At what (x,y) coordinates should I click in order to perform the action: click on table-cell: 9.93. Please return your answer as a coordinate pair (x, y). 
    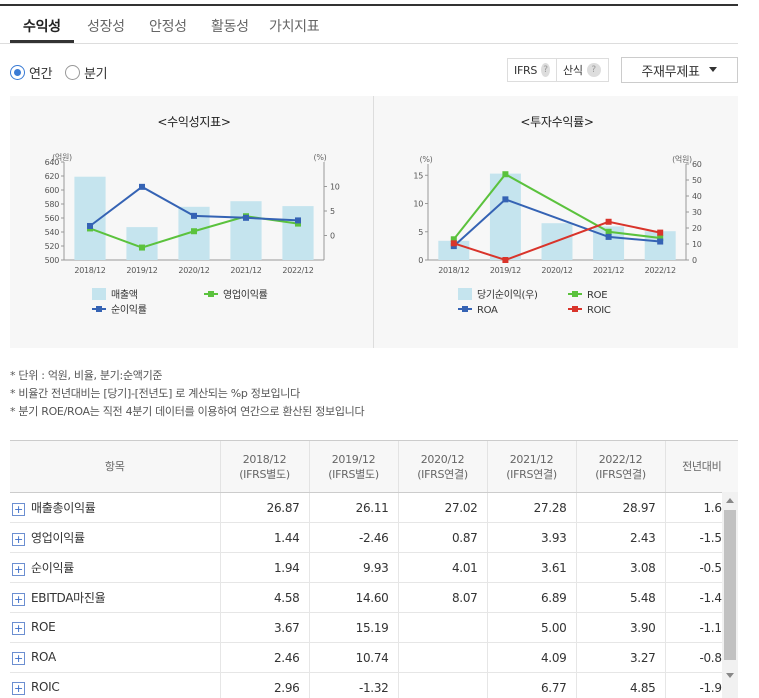
    Looking at the image, I should click on (353, 567).